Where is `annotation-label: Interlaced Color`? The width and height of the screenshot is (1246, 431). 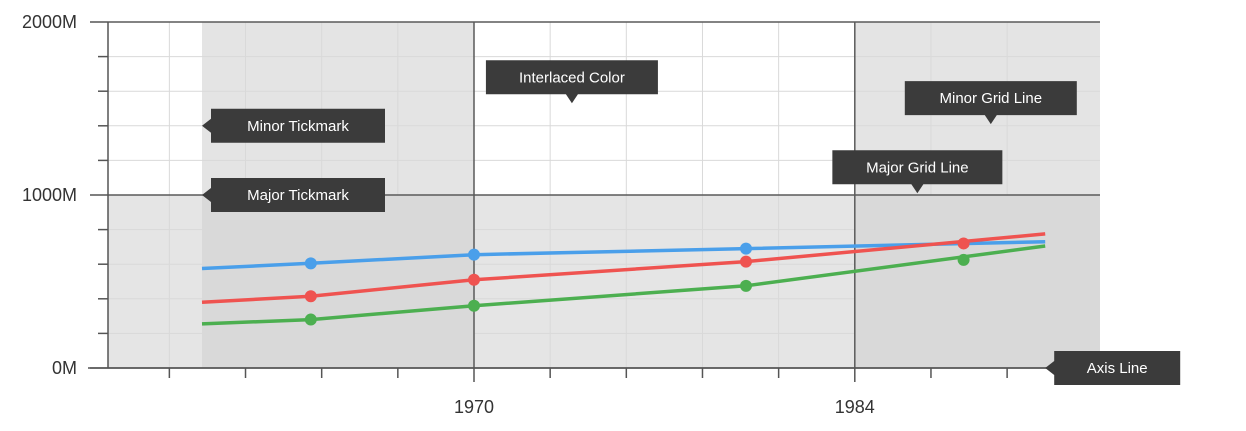 annotation-label: Interlaced Color is located at coordinates (572, 77).